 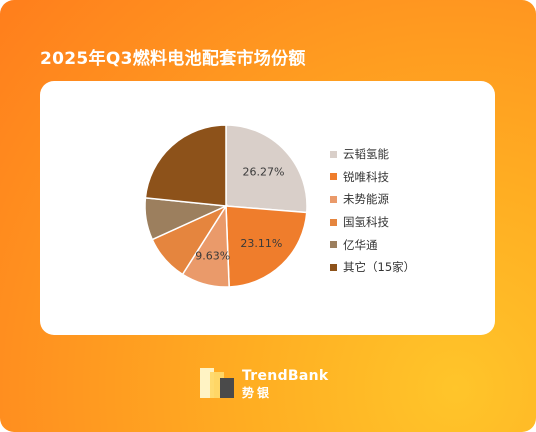 I want to click on legend-item-6: 其它（15家）, so click(x=372, y=267).